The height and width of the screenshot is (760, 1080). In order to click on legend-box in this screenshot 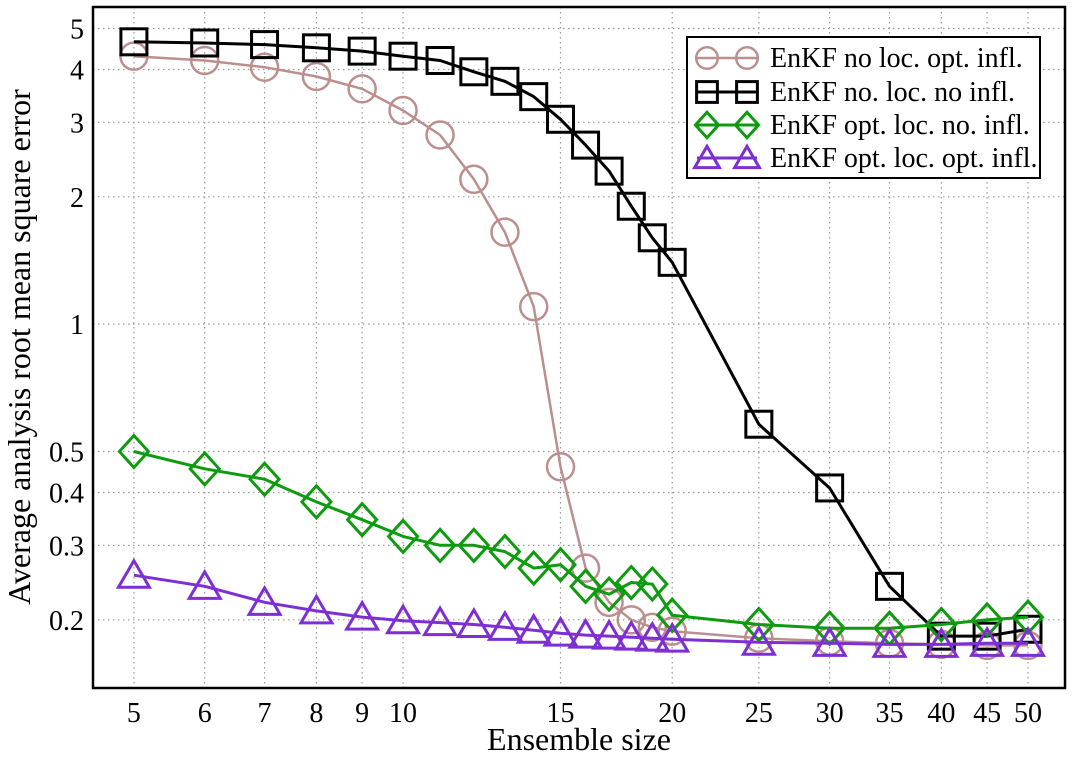, I will do `click(863, 107)`.